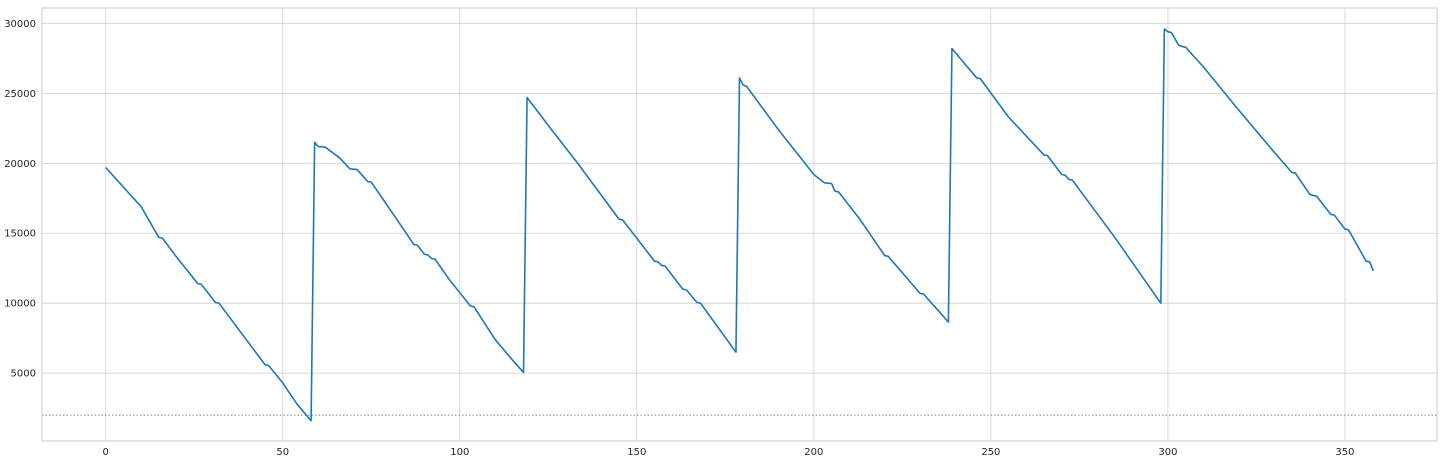 Image resolution: width=1444 pixels, height=465 pixels. What do you see at coordinates (1167, 452) in the screenshot?
I see `x-tick-label: 300` at bounding box center [1167, 452].